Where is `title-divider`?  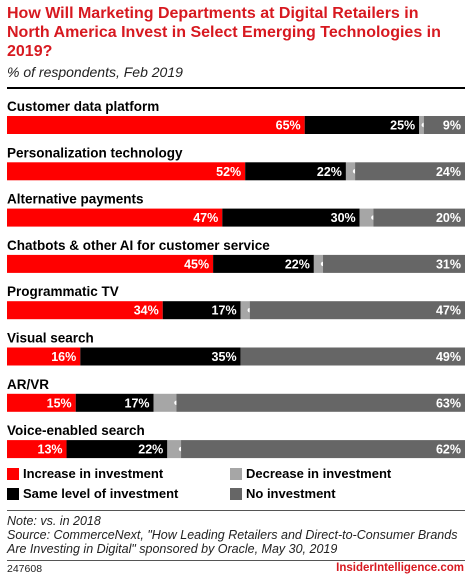
title-divider is located at coordinates (236, 88).